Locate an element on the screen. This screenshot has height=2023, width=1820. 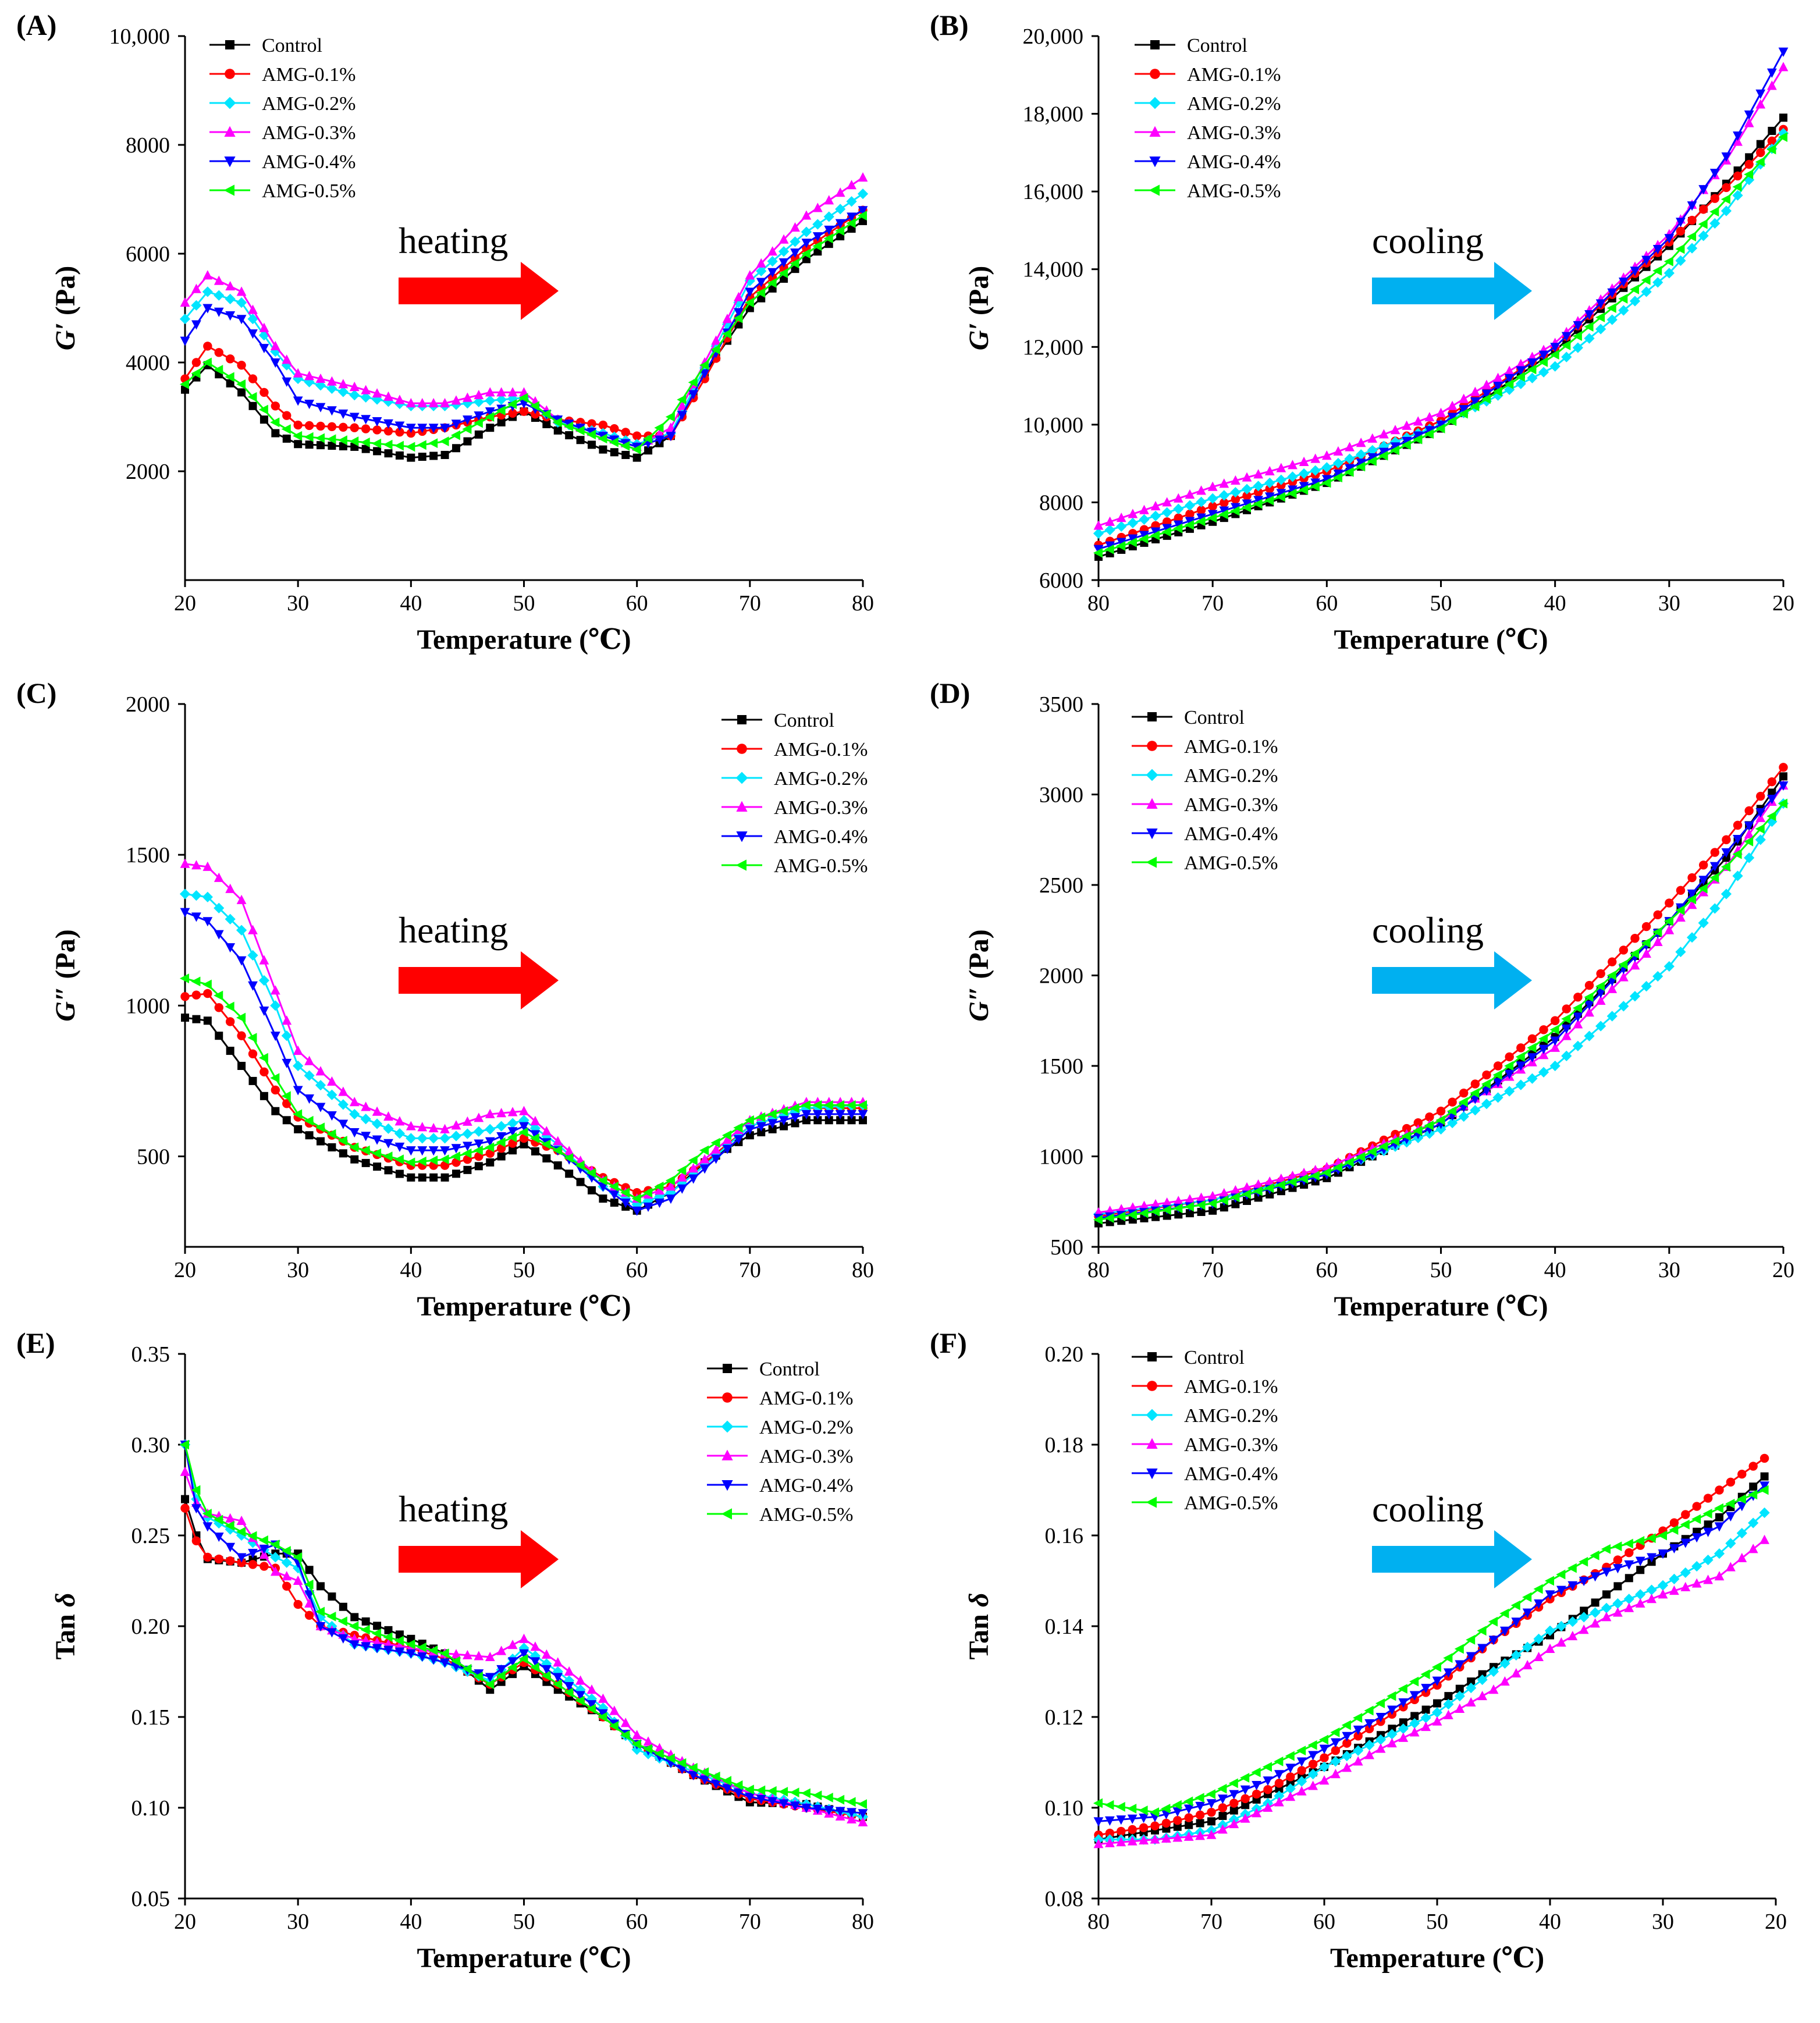
x-tick-label: 30 is located at coordinates (1669, 603).